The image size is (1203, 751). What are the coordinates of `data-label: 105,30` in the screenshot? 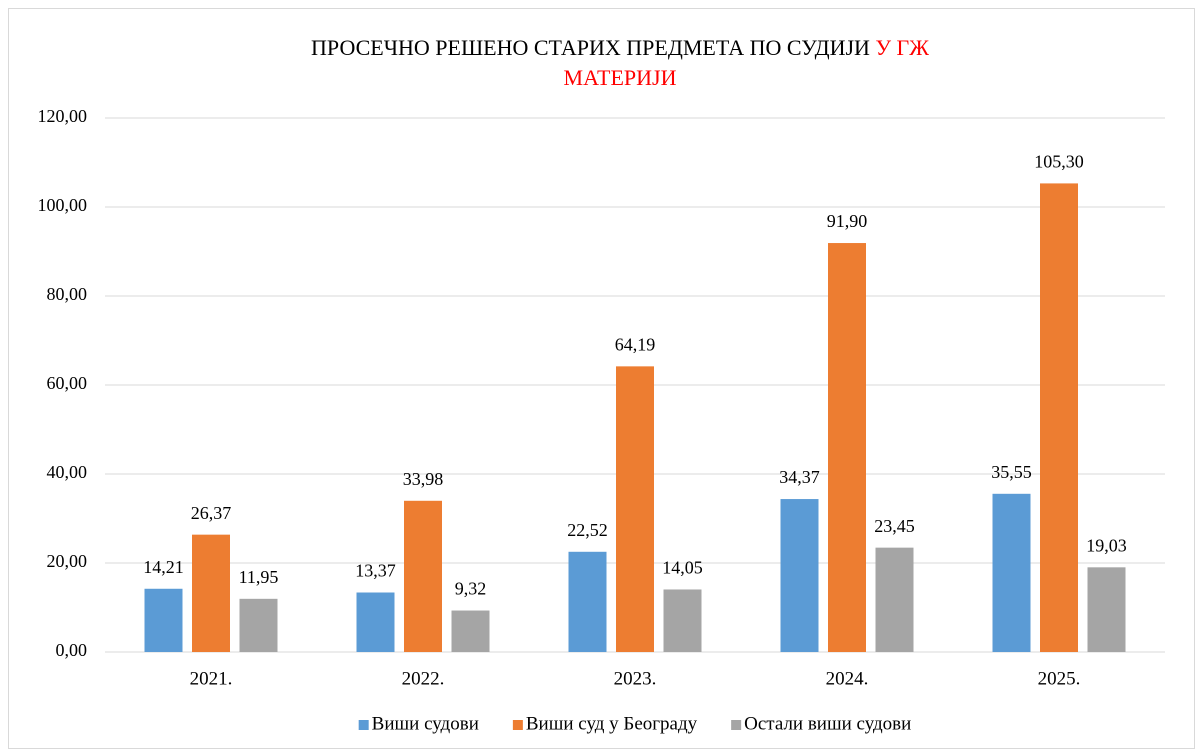 It's located at (1059, 162).